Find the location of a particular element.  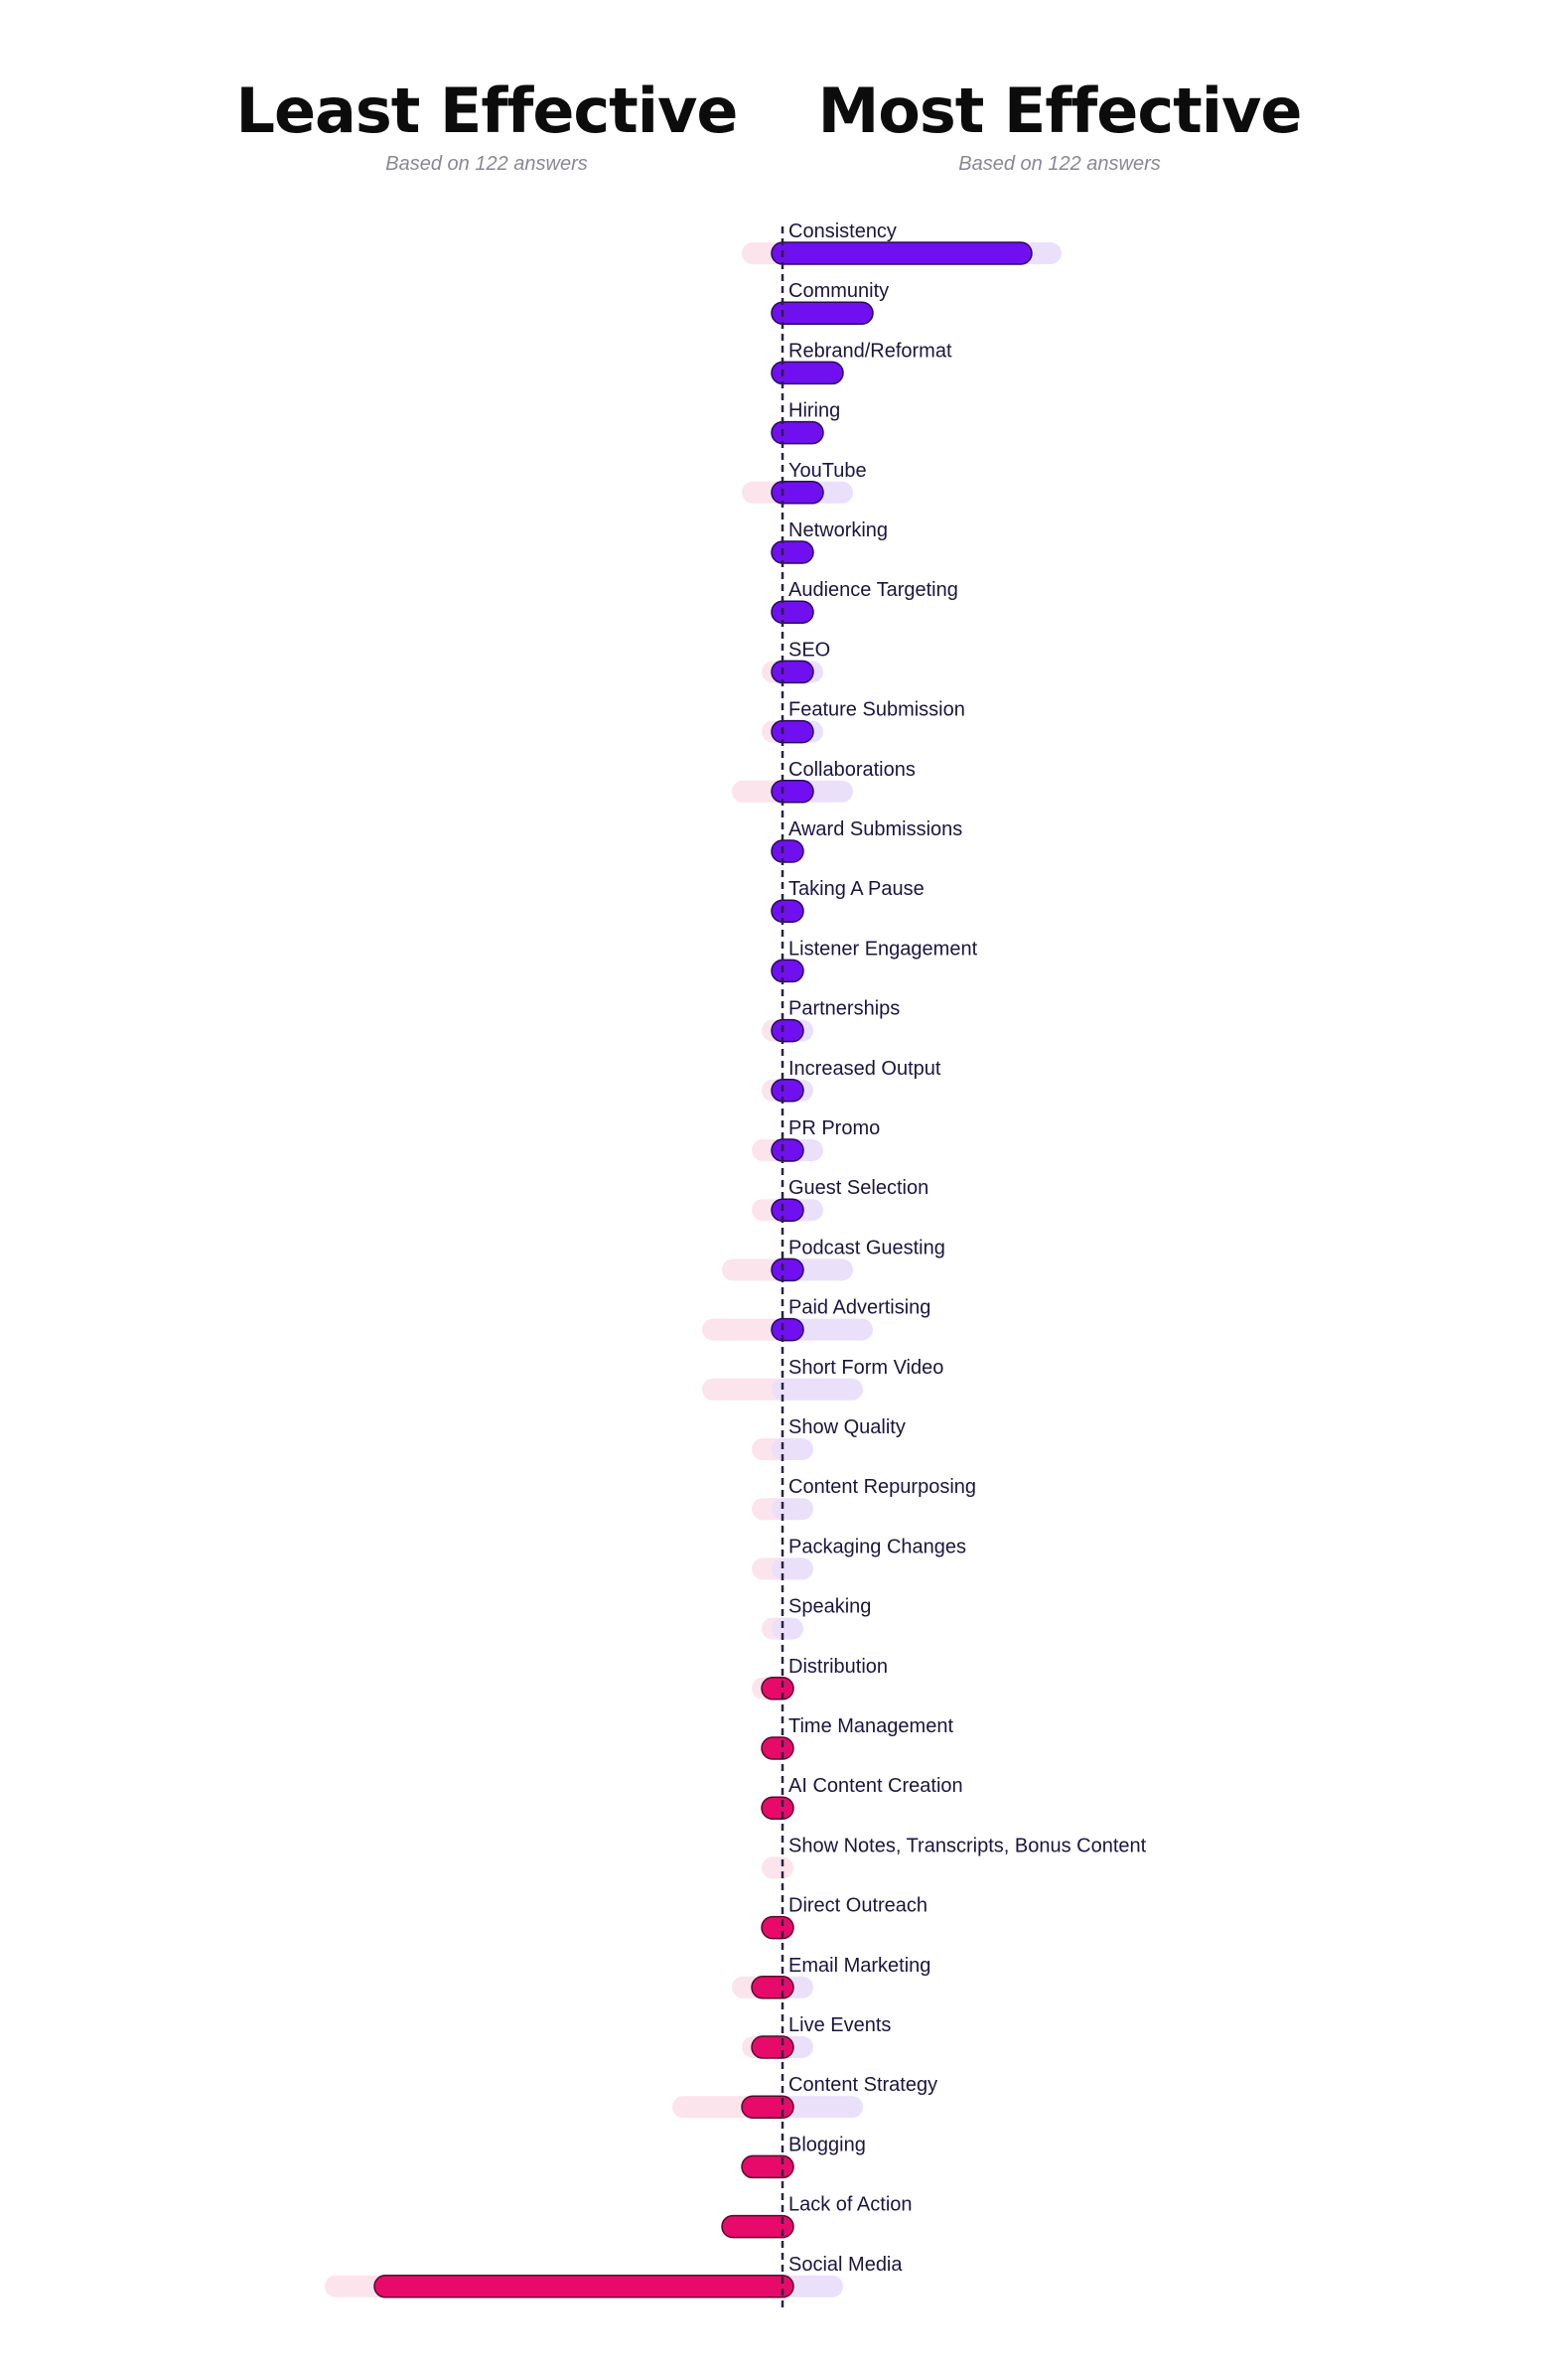

category-label: Show Notes, Transcripts, Bonus Content is located at coordinates (967, 1845).